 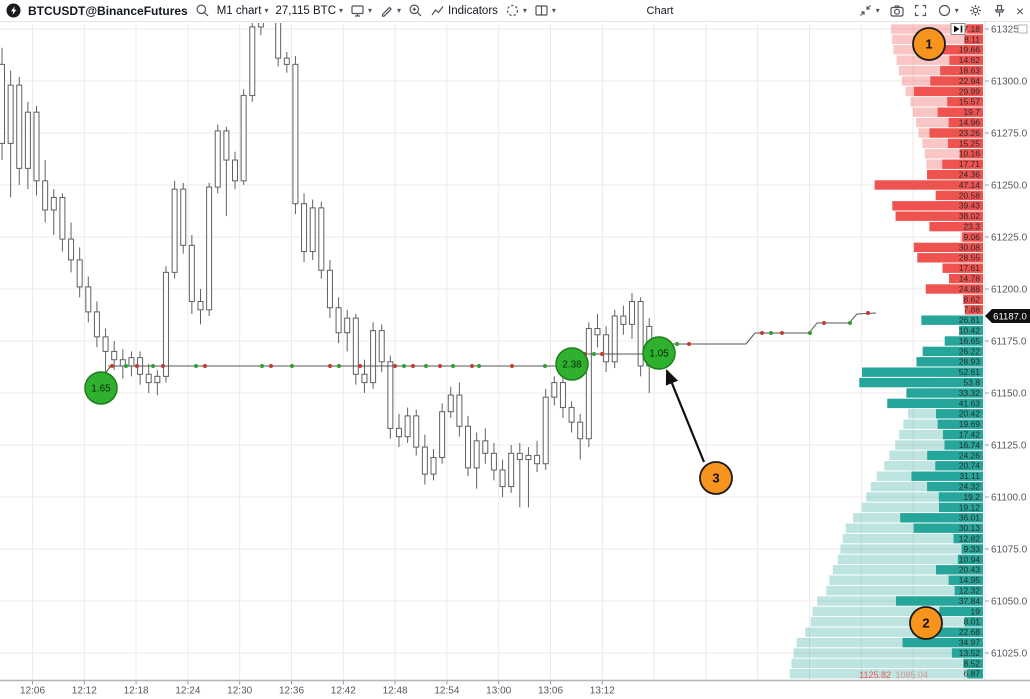 I want to click on sell-volume-value: 15.25, so click(x=970, y=143).